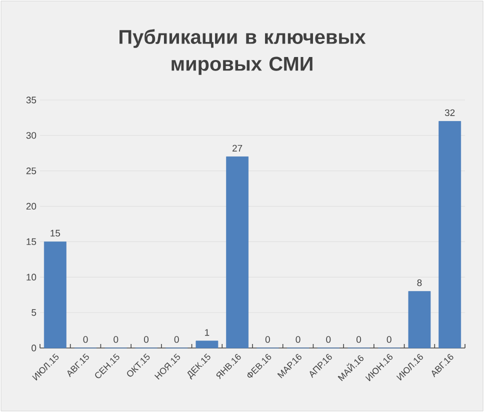  I want to click on y-tick-label: 5, so click(34, 312).